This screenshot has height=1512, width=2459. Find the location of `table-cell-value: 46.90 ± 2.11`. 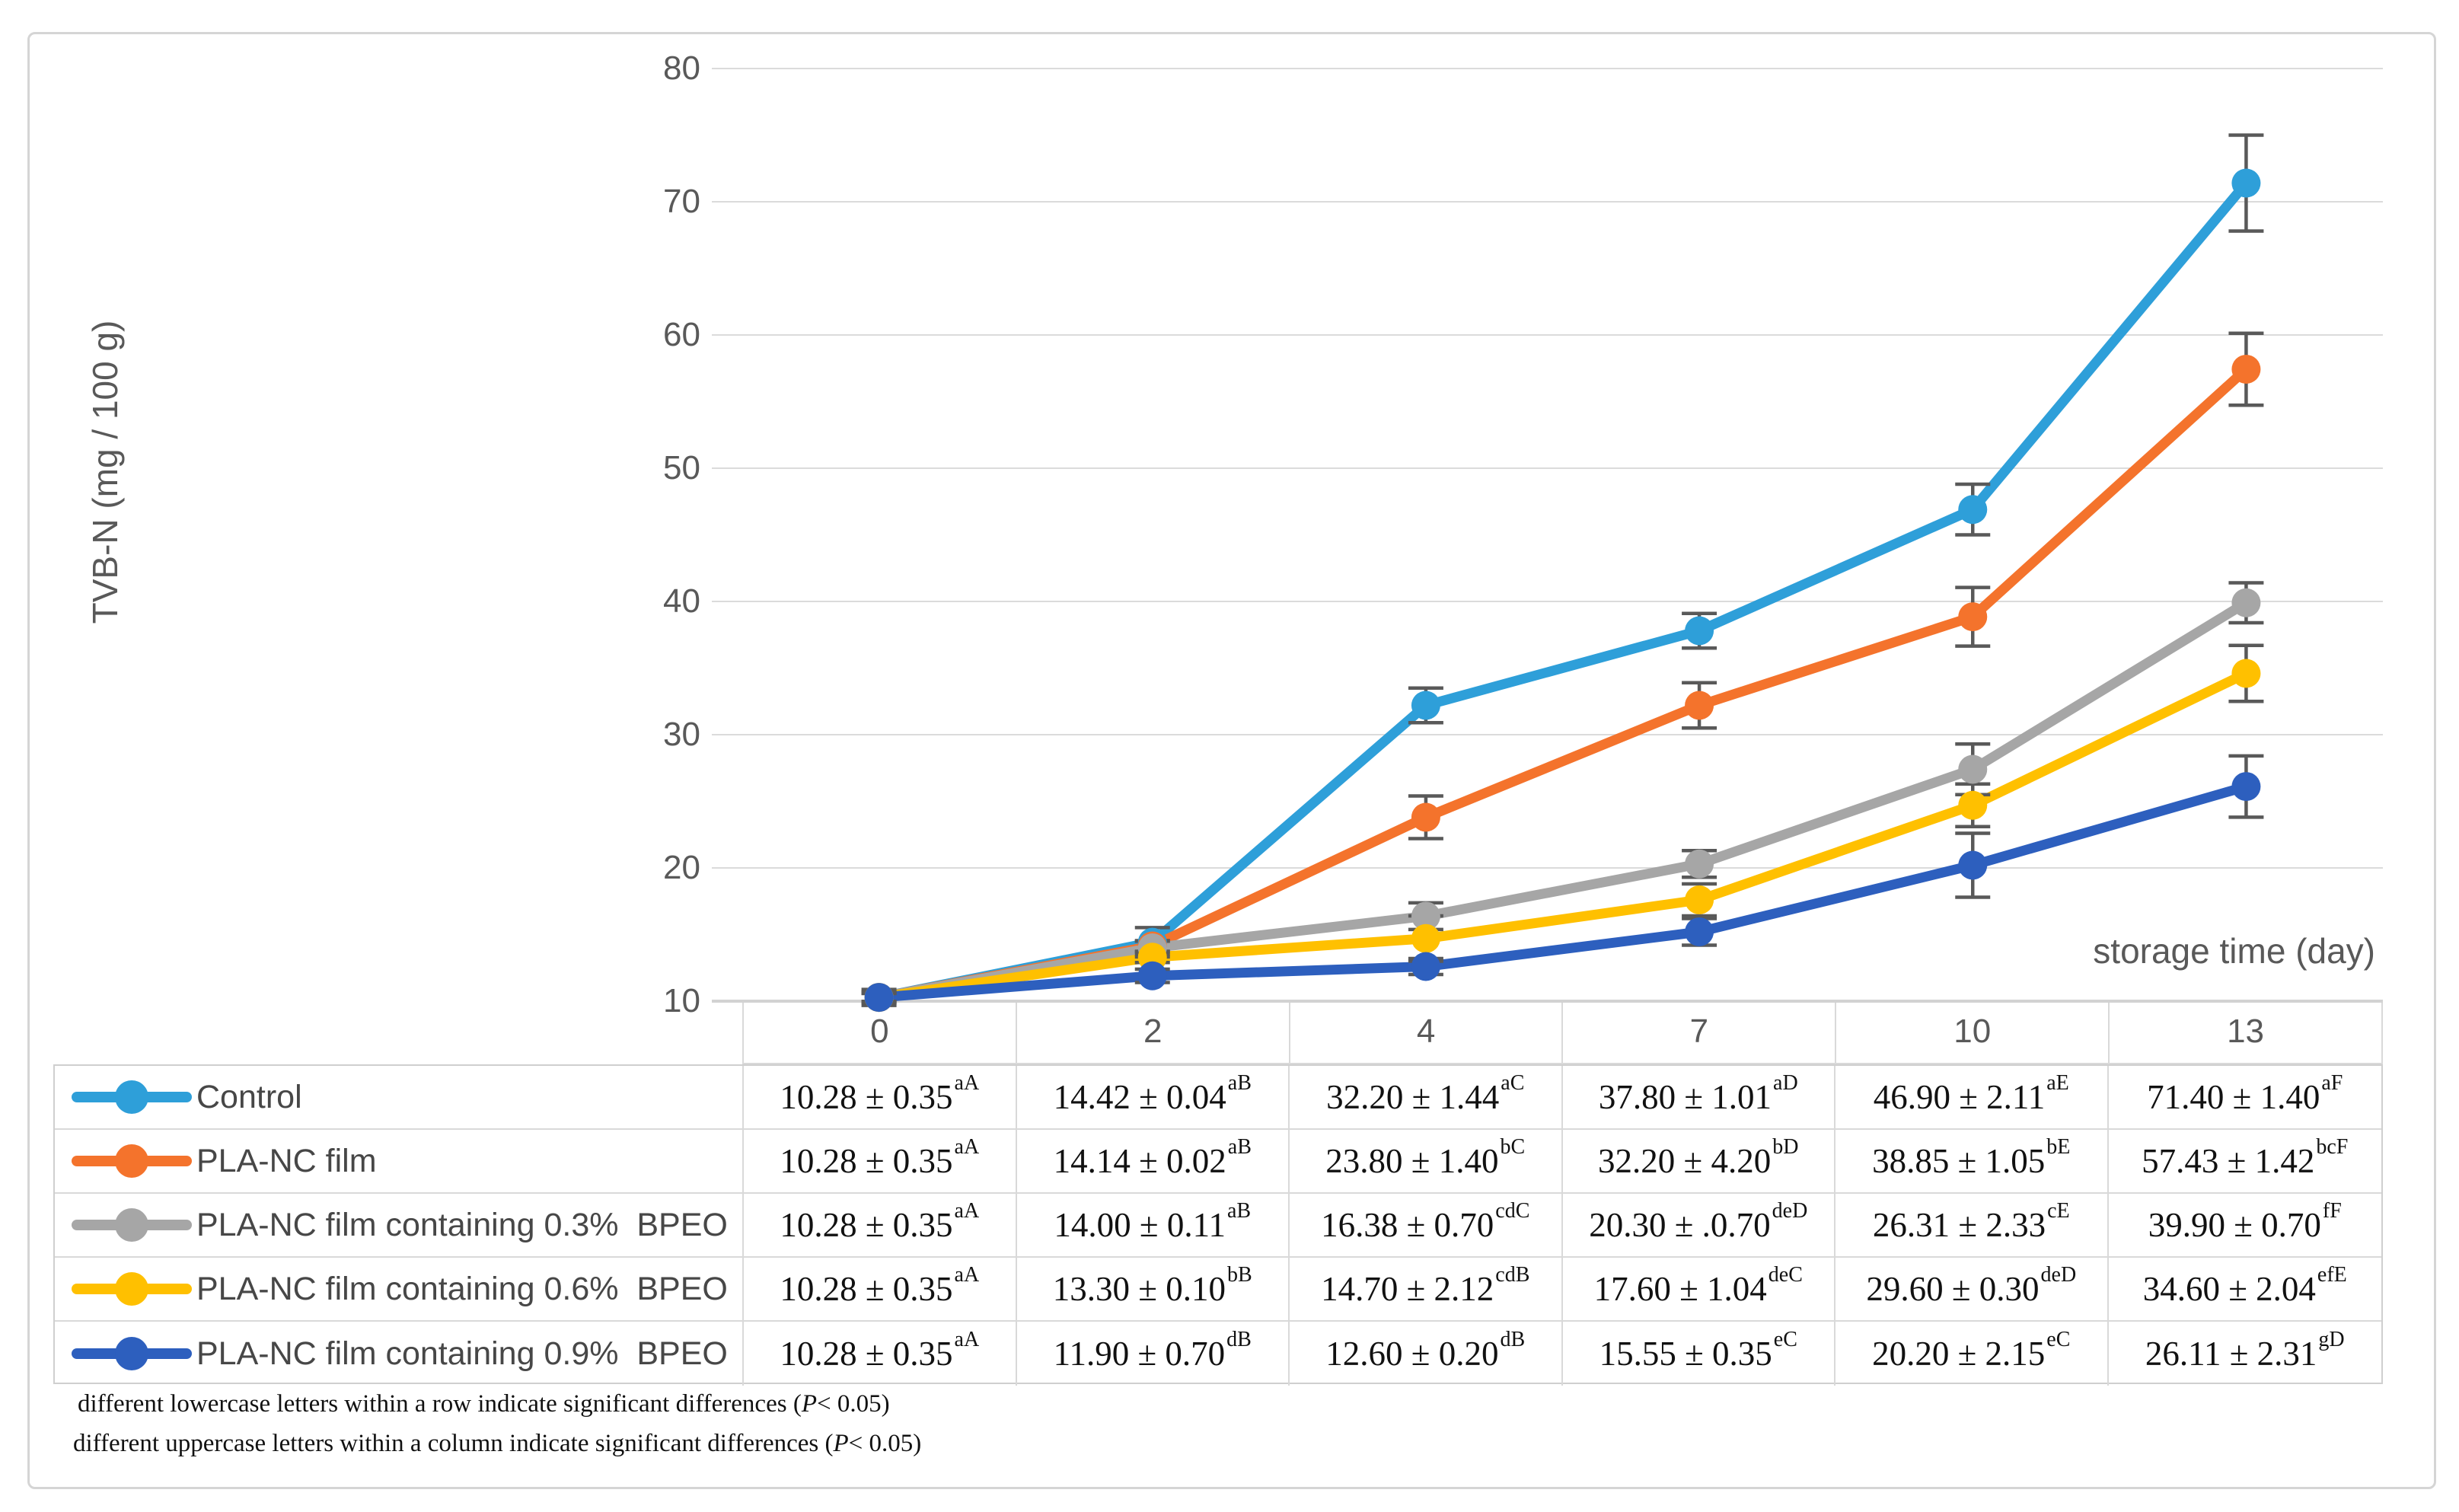

table-cell-value: 46.90 ± 2.11 is located at coordinates (1960, 1097).